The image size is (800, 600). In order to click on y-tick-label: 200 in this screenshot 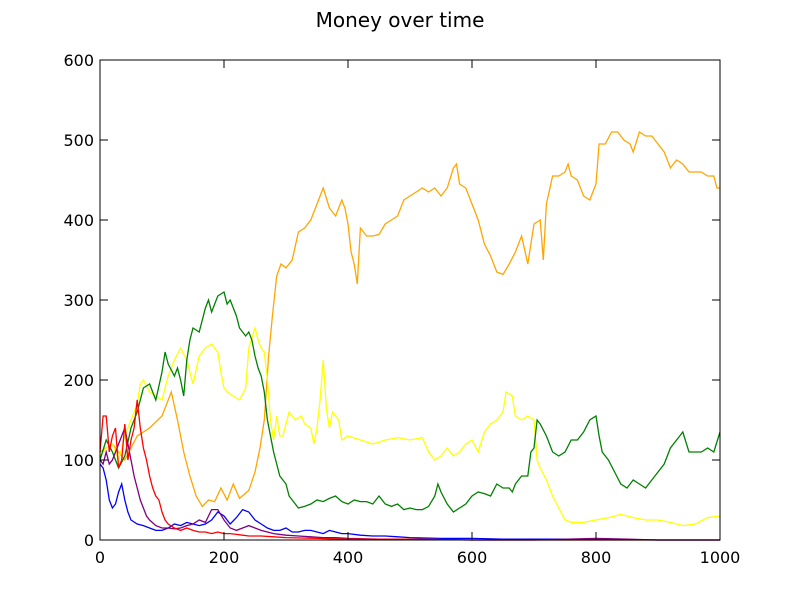, I will do `click(78, 380)`.